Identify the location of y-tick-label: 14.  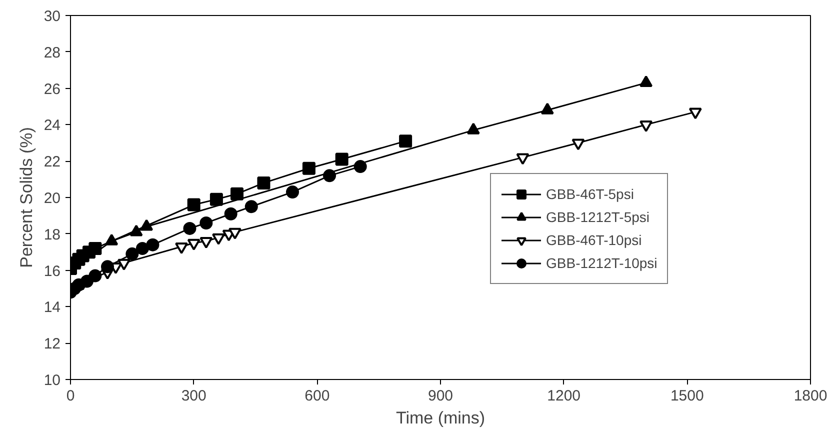
(52, 307).